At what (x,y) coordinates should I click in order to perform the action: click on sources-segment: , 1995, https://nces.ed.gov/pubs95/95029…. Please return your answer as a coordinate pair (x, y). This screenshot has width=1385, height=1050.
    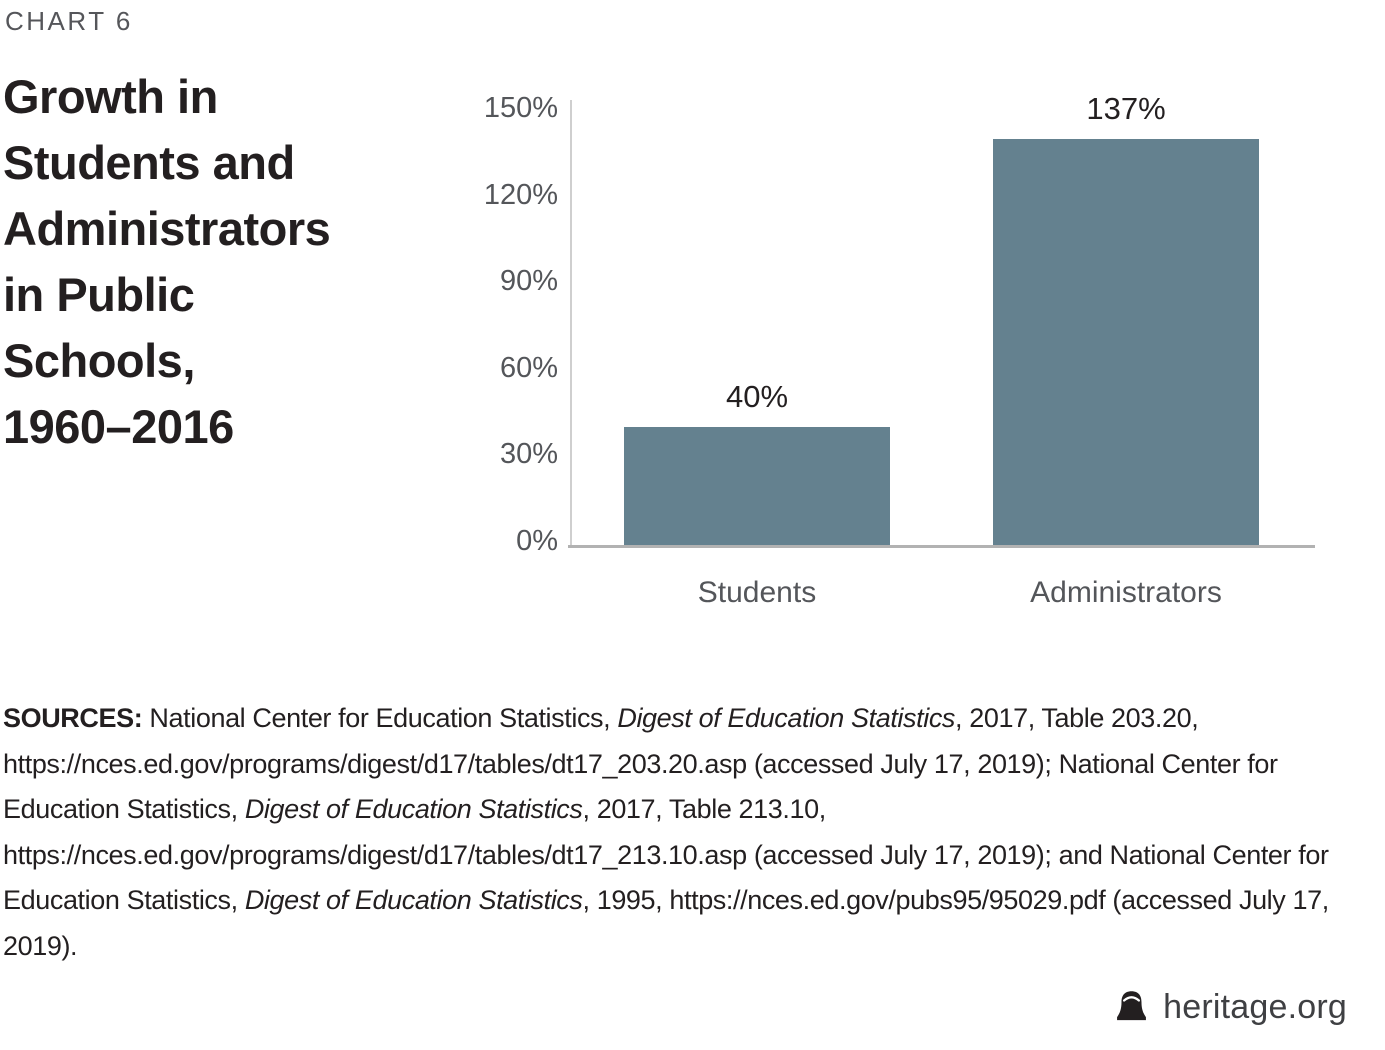
    Looking at the image, I should click on (666, 923).